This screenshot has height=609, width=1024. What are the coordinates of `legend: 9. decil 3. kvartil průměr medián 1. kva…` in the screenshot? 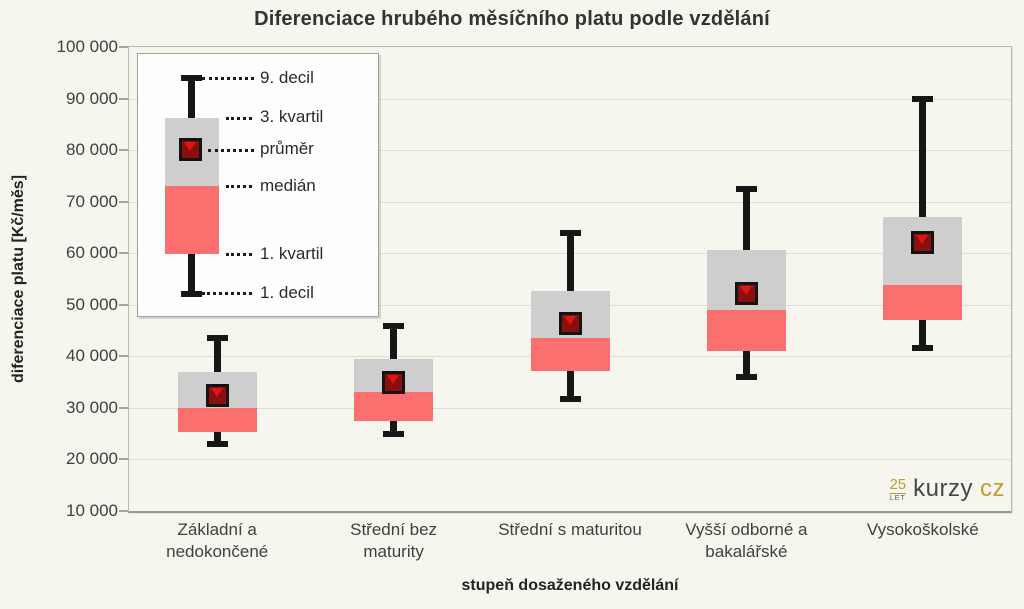 It's located at (258, 185).